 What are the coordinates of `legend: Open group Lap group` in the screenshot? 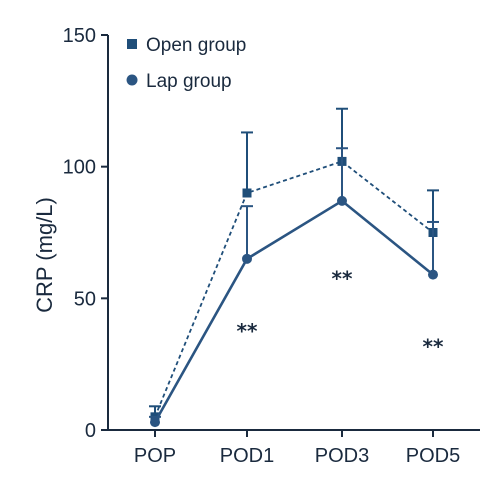 It's located at (186, 63).